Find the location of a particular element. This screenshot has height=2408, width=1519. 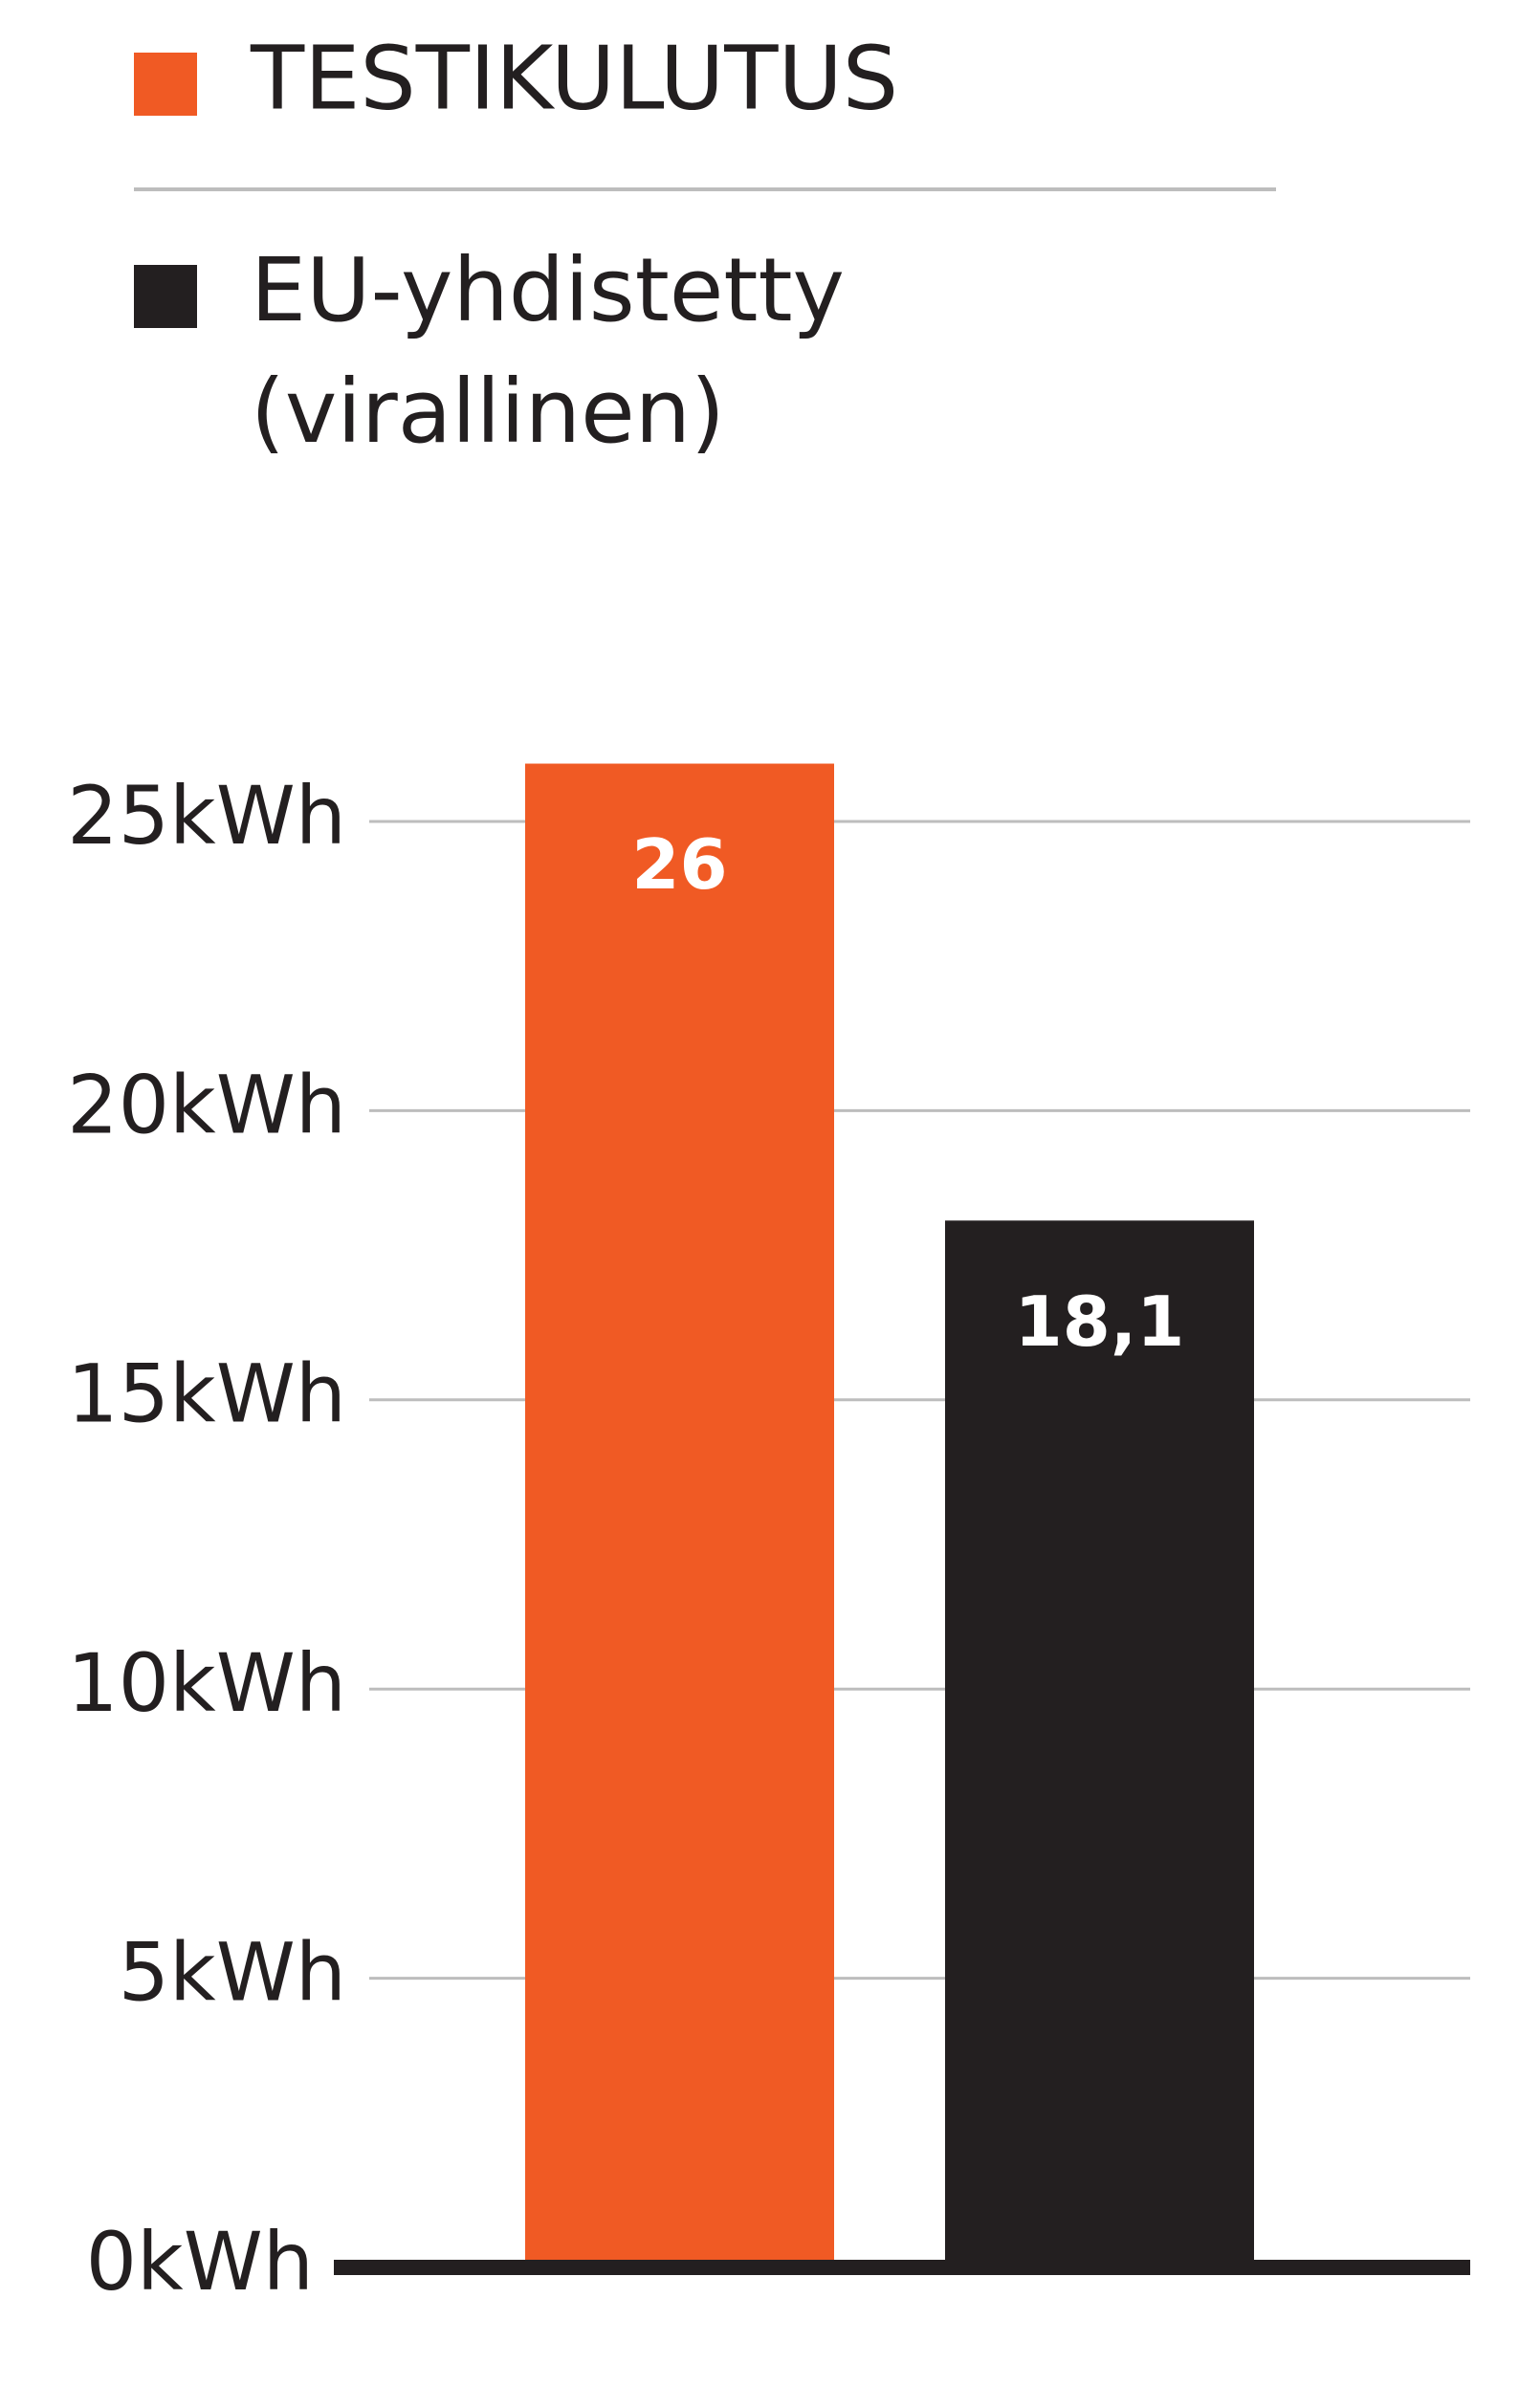

y-tick-label: 15kWh is located at coordinates (206, 1394).